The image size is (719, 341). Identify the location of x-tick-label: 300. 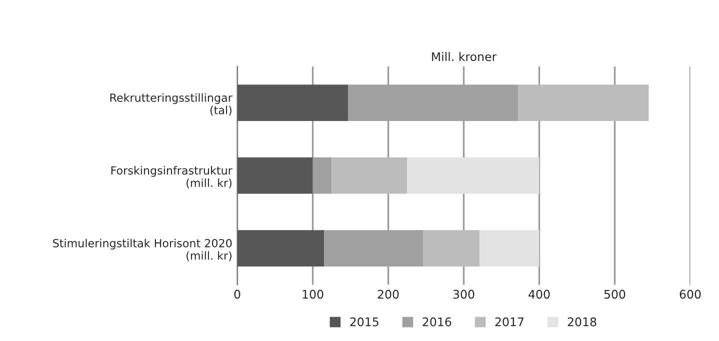
(463, 294).